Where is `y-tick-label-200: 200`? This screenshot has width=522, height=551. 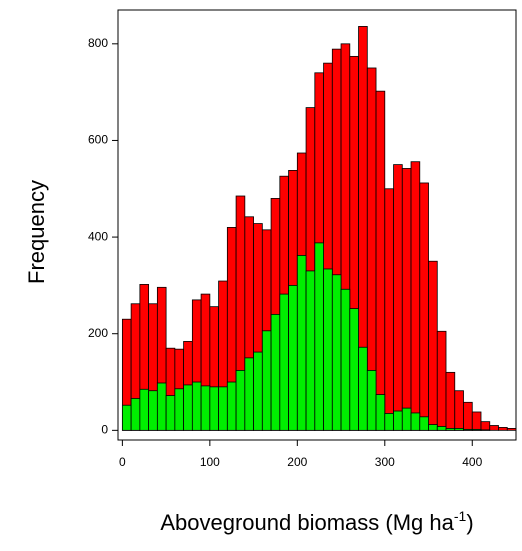 y-tick-label-200: 200 is located at coordinates (98, 333).